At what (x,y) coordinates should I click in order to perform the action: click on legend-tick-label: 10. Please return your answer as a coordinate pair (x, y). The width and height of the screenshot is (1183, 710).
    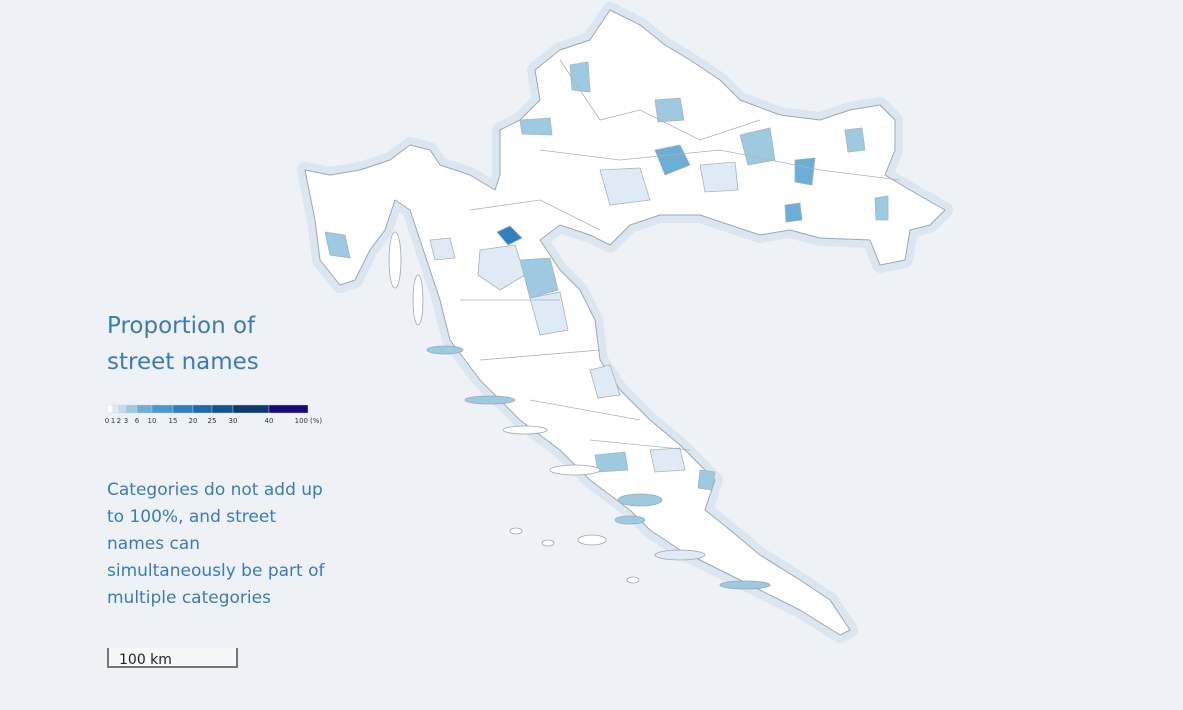
    Looking at the image, I should click on (152, 421).